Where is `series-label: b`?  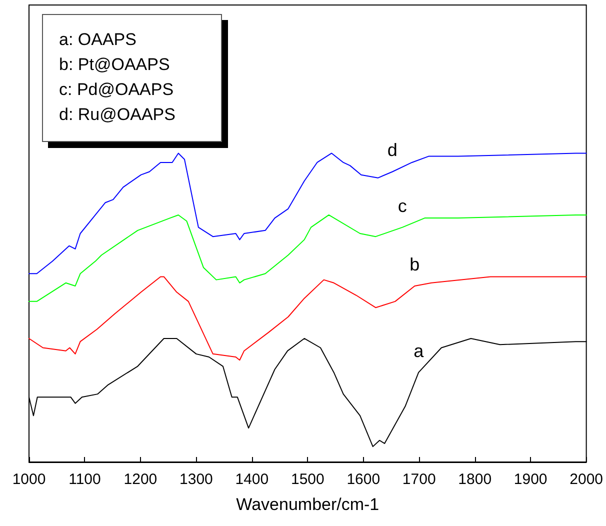 series-label: b is located at coordinates (415, 264).